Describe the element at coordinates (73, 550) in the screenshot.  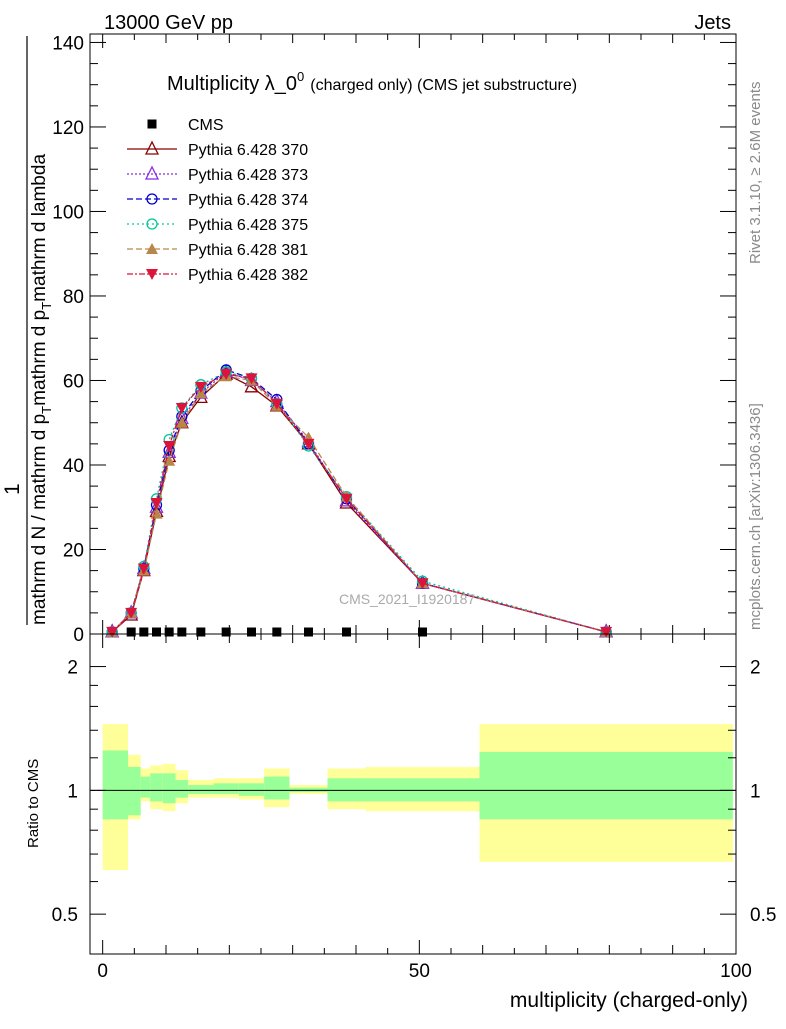
I see `ytick-label: 20` at that location.